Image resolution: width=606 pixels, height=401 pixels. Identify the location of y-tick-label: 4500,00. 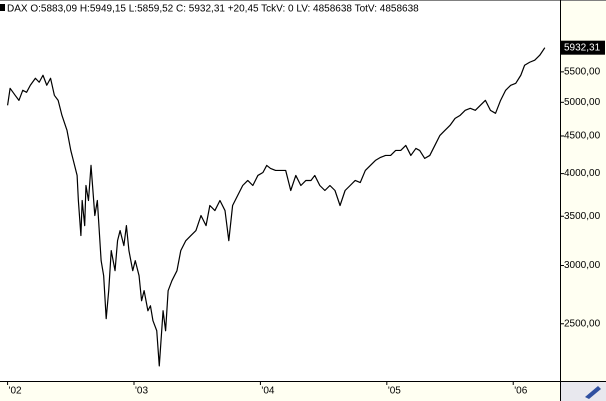
(582, 136).